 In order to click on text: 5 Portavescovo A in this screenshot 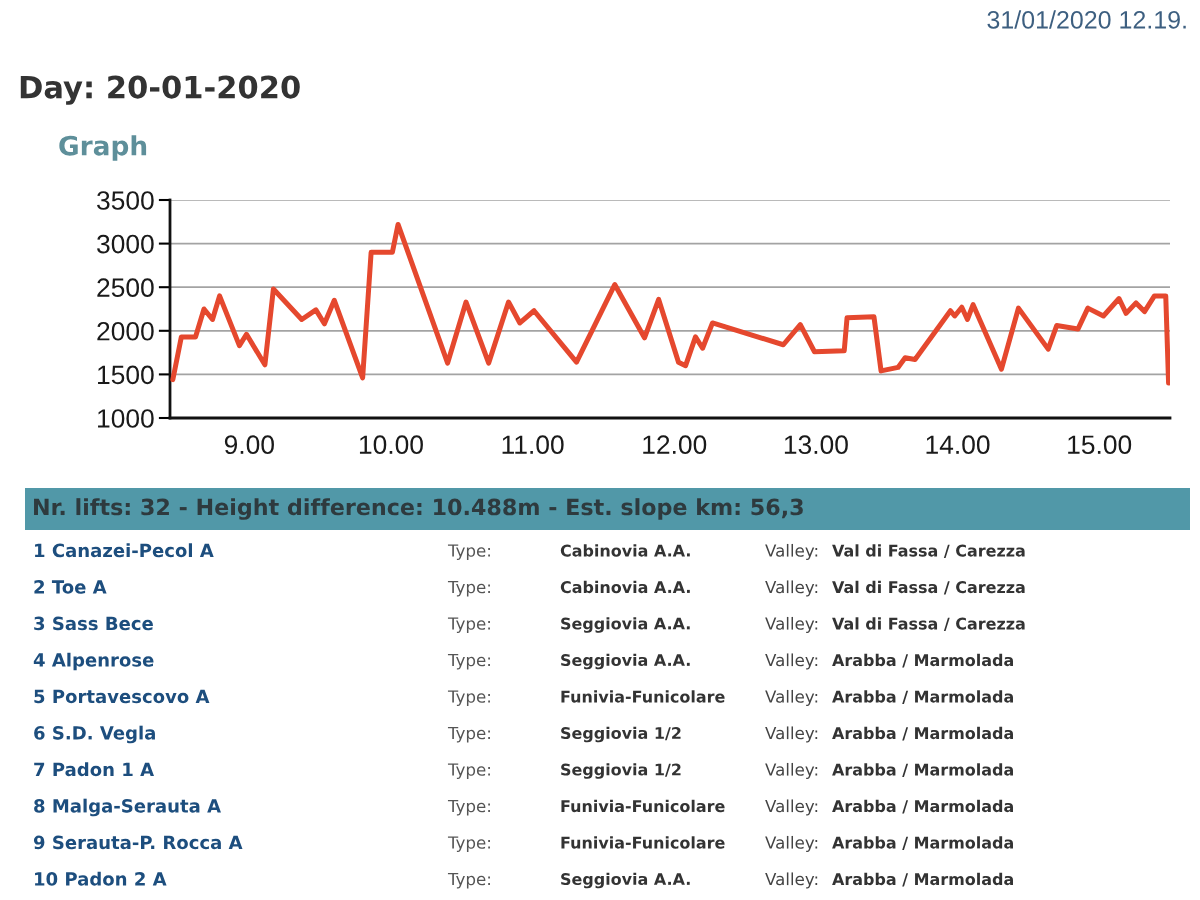, I will do `click(122, 696)`.